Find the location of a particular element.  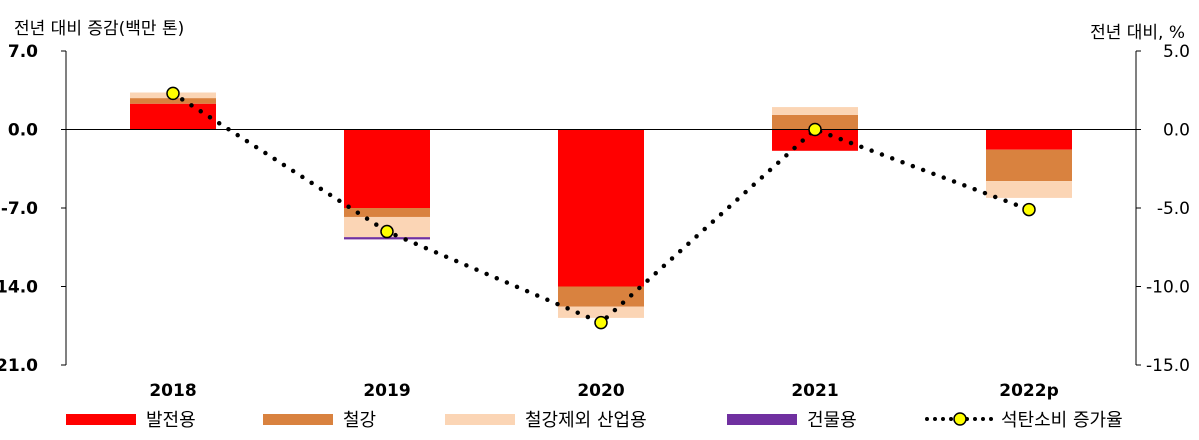

x-tick-label: 2020 is located at coordinates (600, 390).